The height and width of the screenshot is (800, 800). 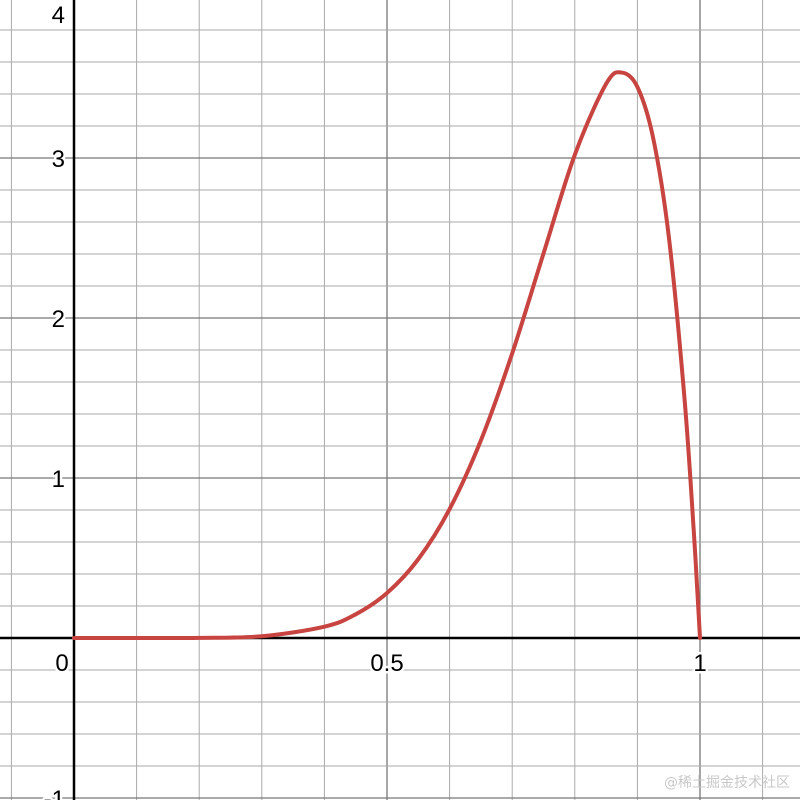 I want to click on y-tick-label: 1, so click(x=58, y=479).